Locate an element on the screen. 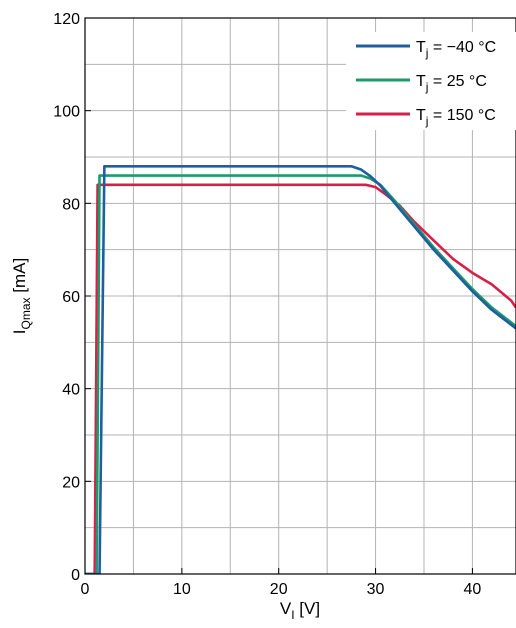  x-tick-label-0: 0 is located at coordinates (85, 589).